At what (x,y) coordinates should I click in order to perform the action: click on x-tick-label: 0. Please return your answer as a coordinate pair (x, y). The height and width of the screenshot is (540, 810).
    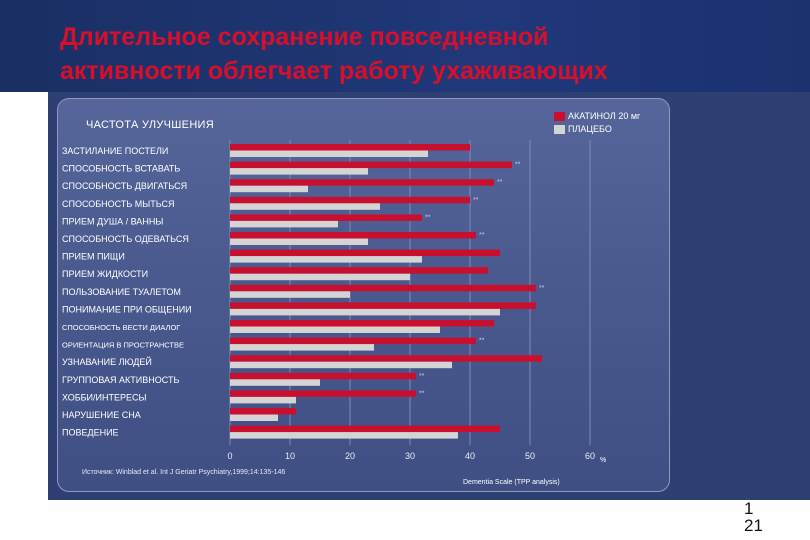
    Looking at the image, I should click on (229, 456).